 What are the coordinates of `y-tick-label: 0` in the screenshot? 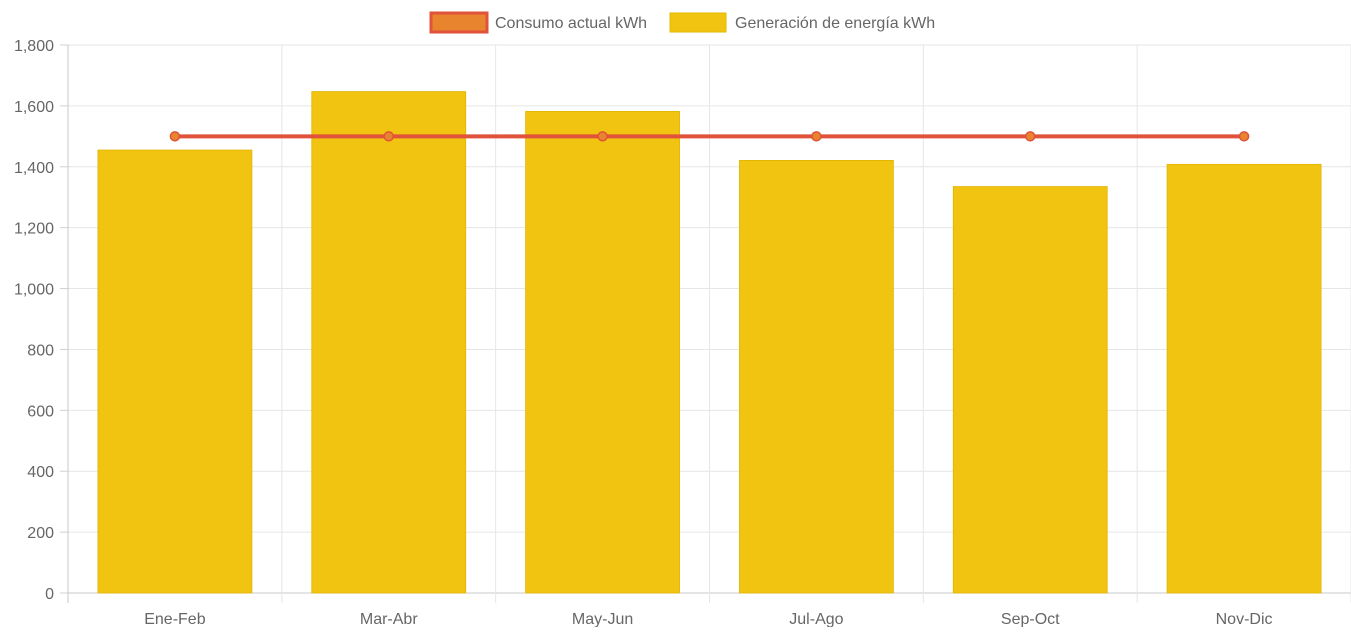 It's located at (49, 594).